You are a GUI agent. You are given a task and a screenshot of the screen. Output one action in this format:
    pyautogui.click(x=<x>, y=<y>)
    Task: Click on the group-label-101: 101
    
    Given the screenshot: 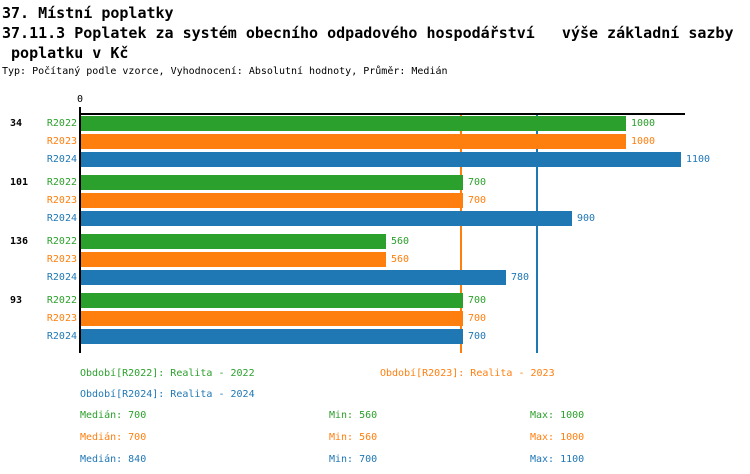 What is the action you would take?
    pyautogui.click(x=19, y=182)
    